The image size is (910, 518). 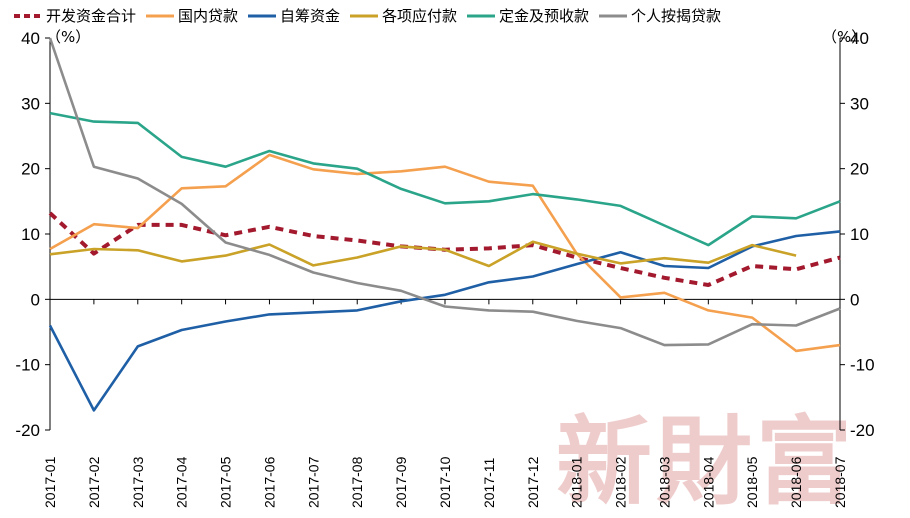 What do you see at coordinates (35, 299) in the screenshot?
I see `left-tick-label: 0` at bounding box center [35, 299].